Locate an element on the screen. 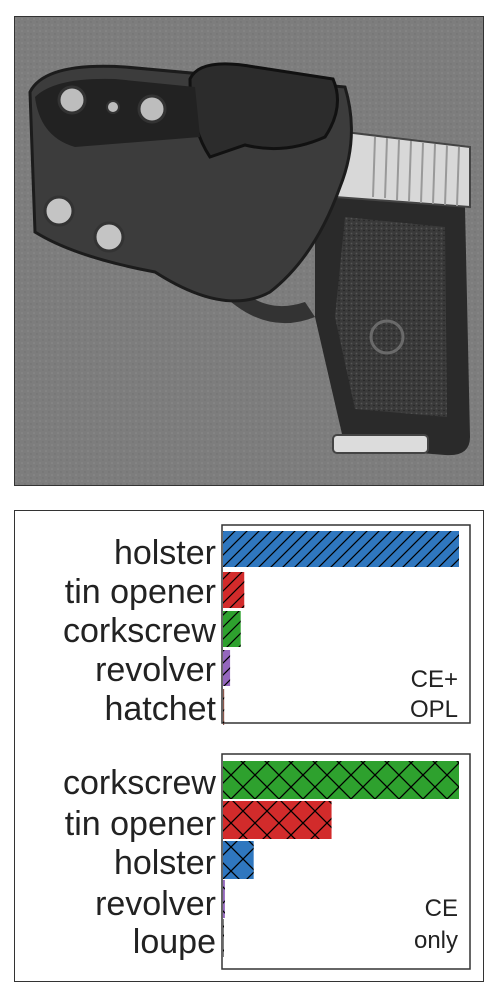 The width and height of the screenshot is (500, 1000). grip-stipple is located at coordinates (391, 317).